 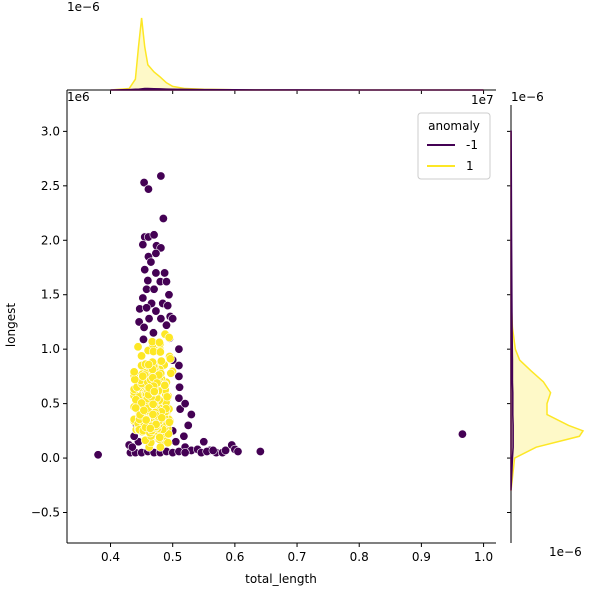 I want to click on top-marginal-offset-label: 1e−6, so click(x=83, y=7).